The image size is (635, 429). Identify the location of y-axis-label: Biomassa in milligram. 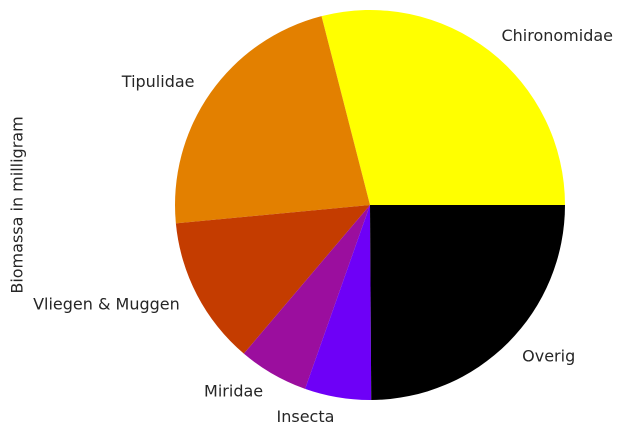
(17, 204).